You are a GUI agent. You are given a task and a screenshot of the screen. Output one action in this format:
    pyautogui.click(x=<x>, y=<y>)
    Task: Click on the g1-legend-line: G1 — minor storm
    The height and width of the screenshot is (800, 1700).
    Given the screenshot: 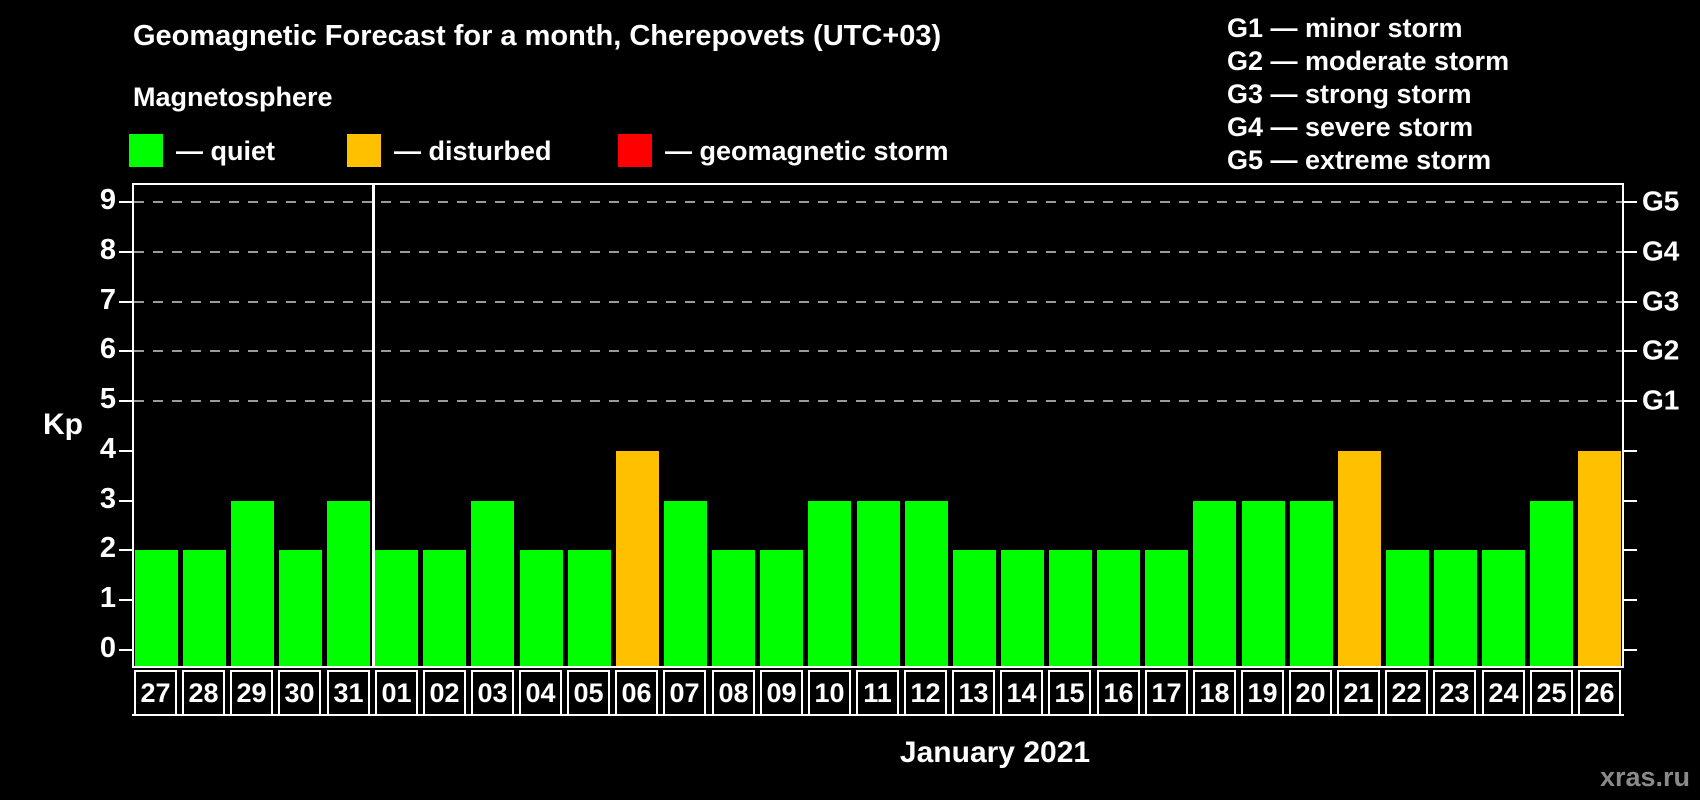 What is the action you would take?
    pyautogui.click(x=1345, y=28)
    